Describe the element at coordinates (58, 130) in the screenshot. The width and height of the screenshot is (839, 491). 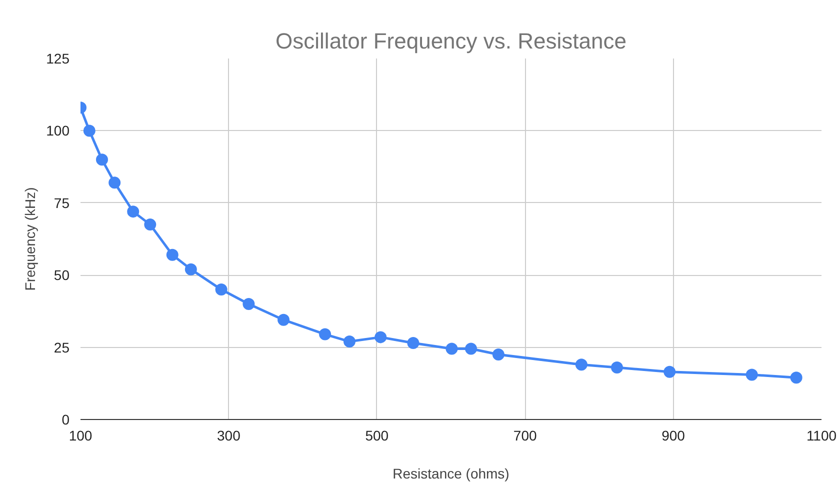
I see `y-tick-label: 100` at that location.